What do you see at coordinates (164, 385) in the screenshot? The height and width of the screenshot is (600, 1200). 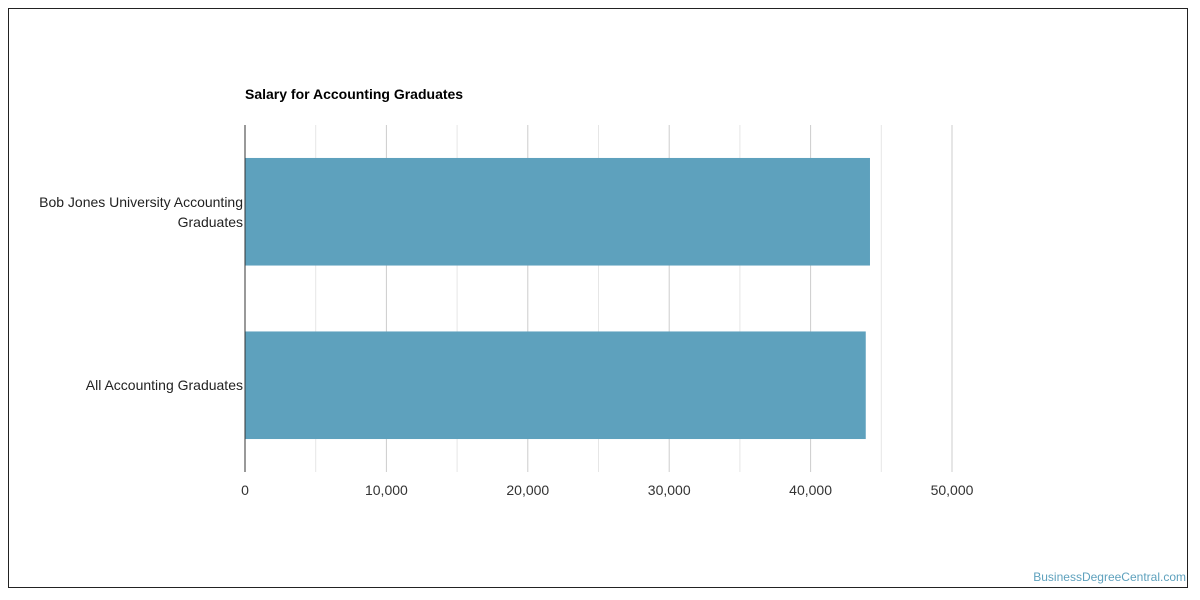 I see `category-label-line: All Accounting Graduates` at bounding box center [164, 385].